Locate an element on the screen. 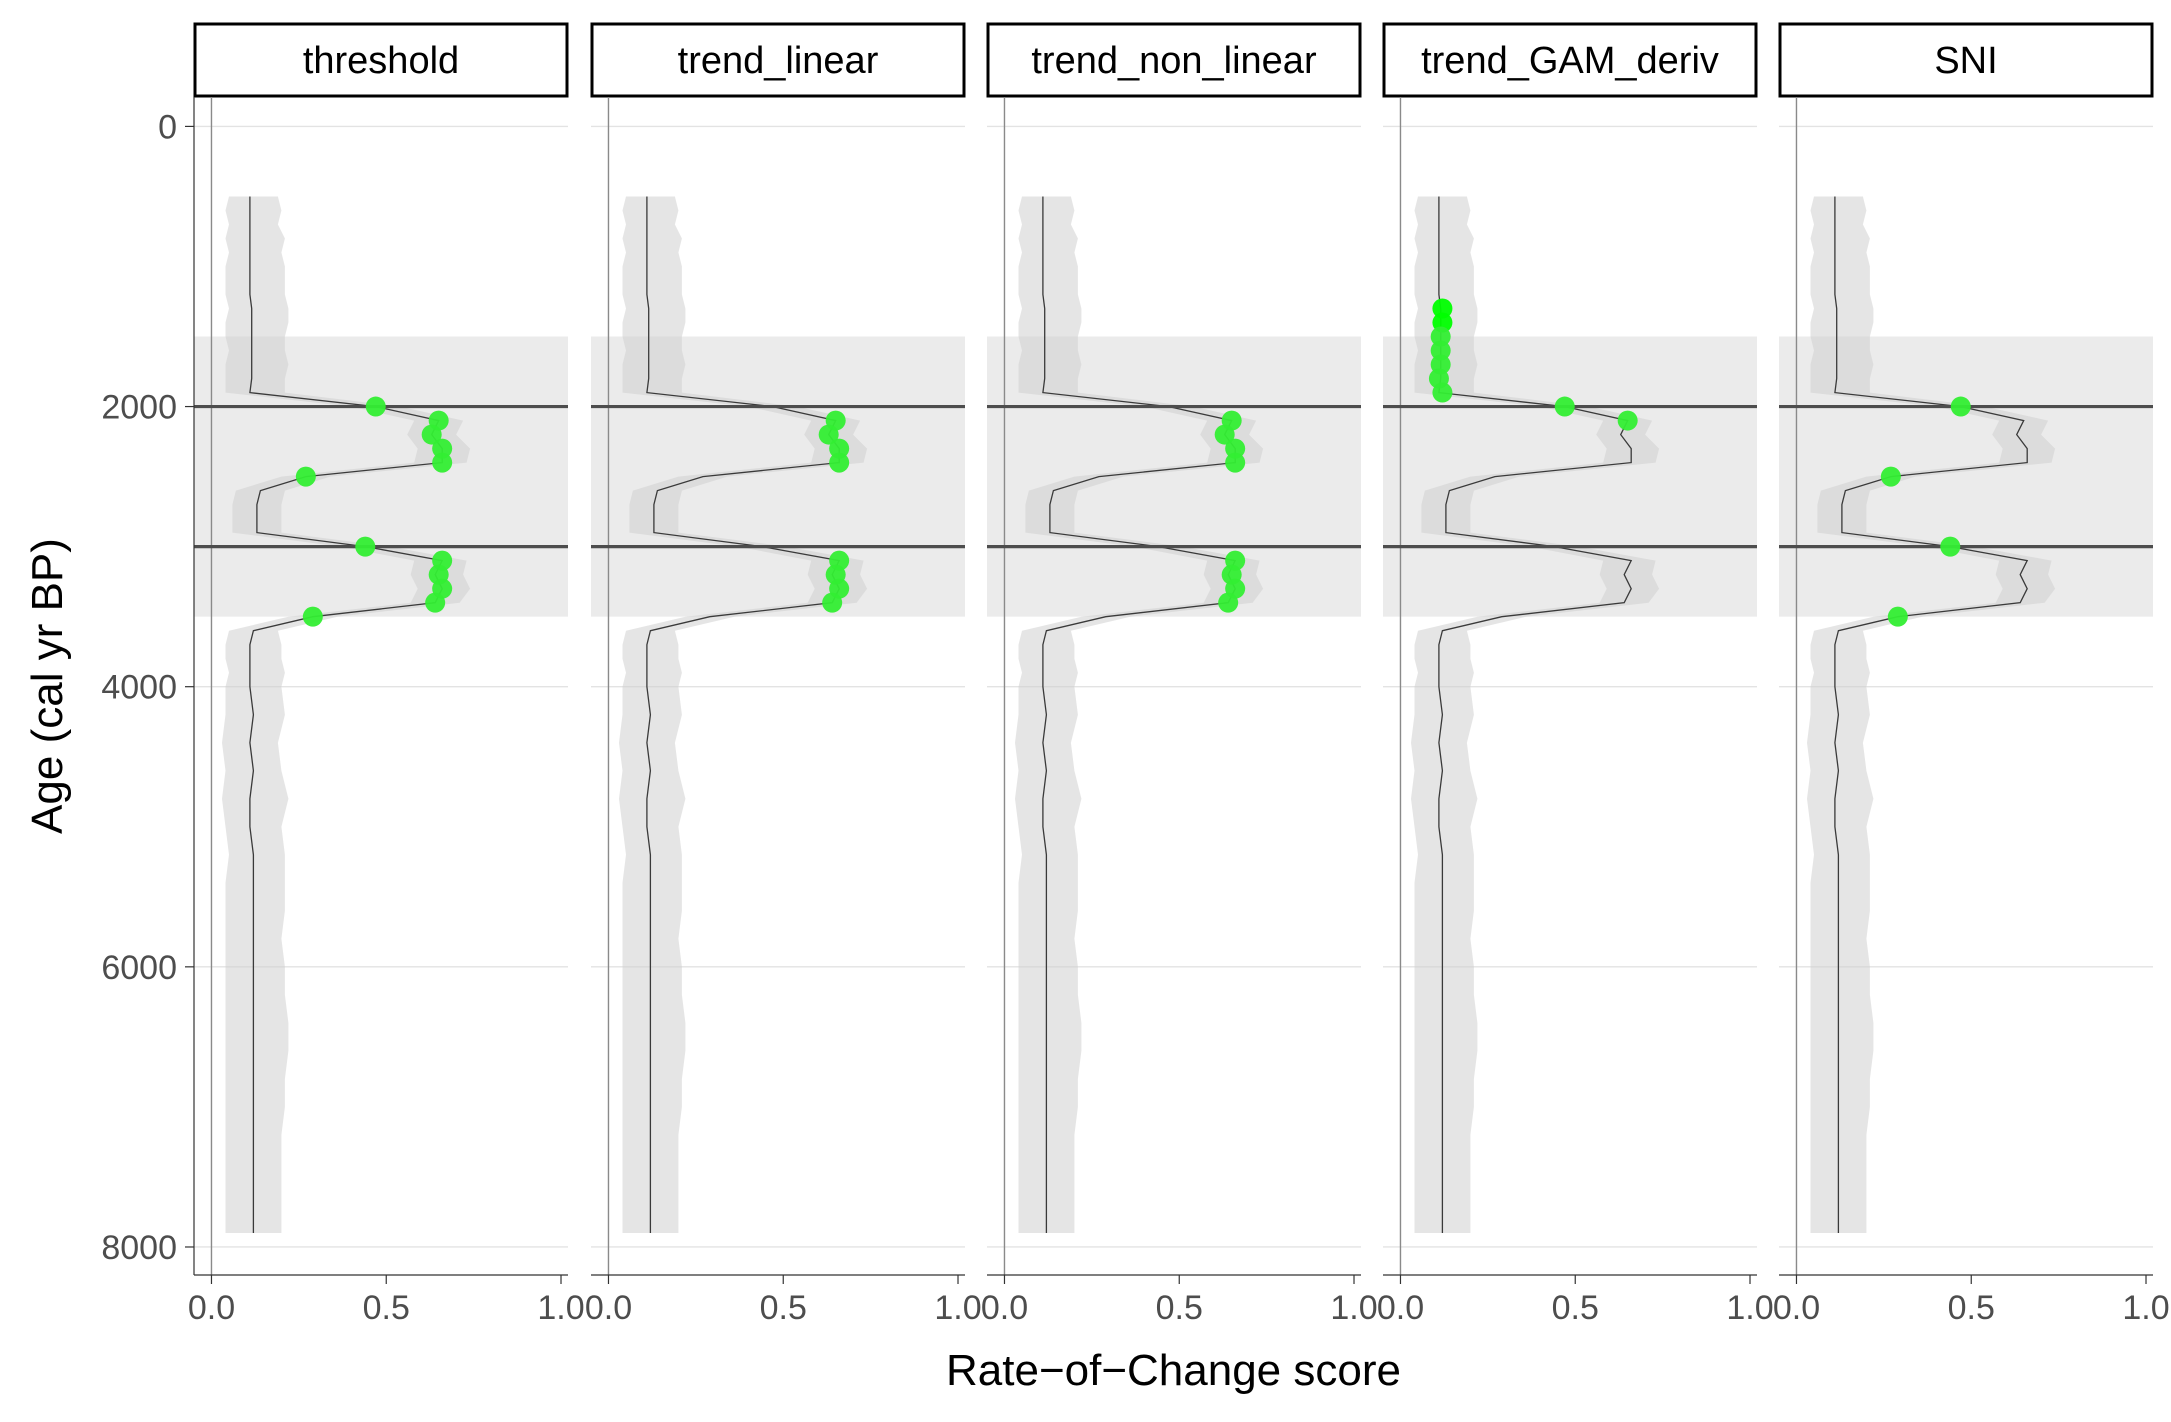 This screenshot has width=2171, height=1422. y-axis-title: Age (cal yr BP) is located at coordinates (47, 686).